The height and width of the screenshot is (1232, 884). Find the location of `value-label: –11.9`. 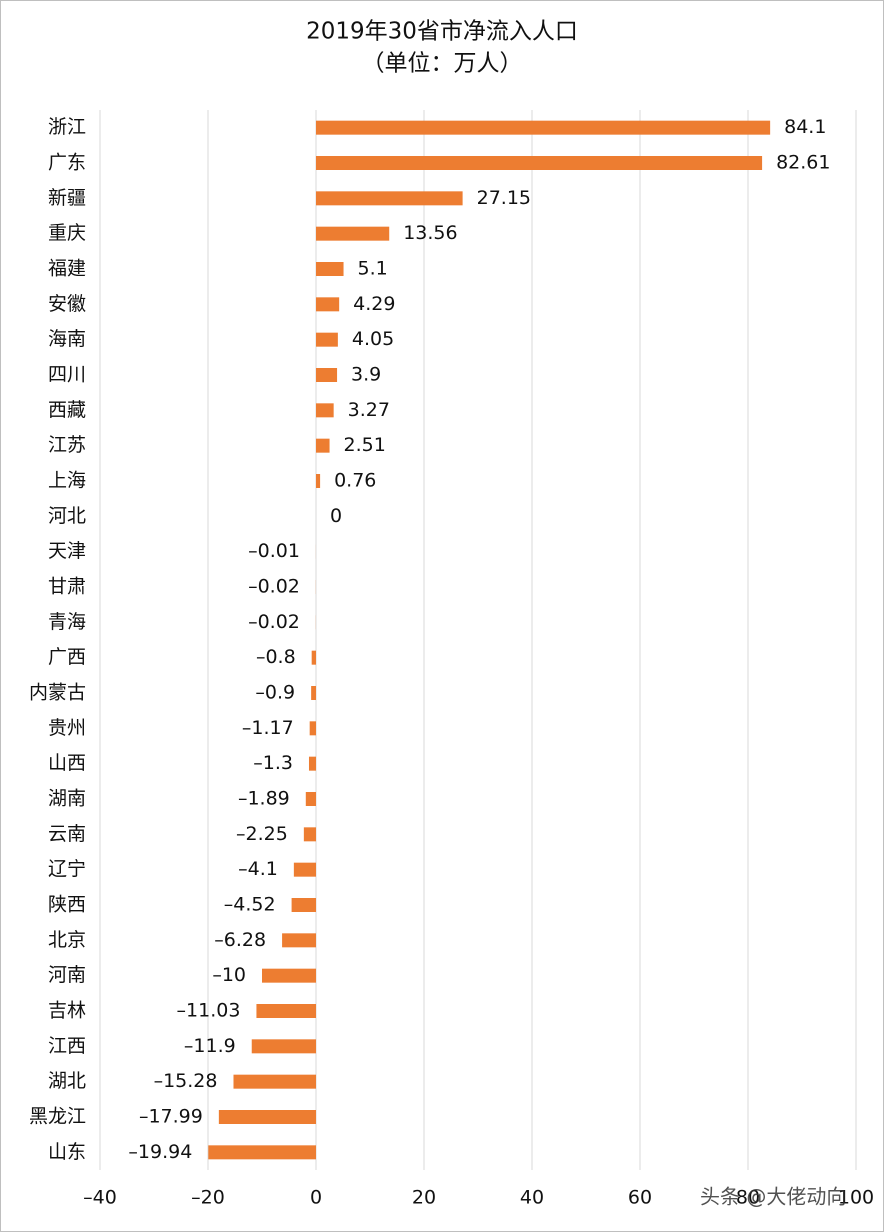

value-label: –11.9 is located at coordinates (210, 1046).